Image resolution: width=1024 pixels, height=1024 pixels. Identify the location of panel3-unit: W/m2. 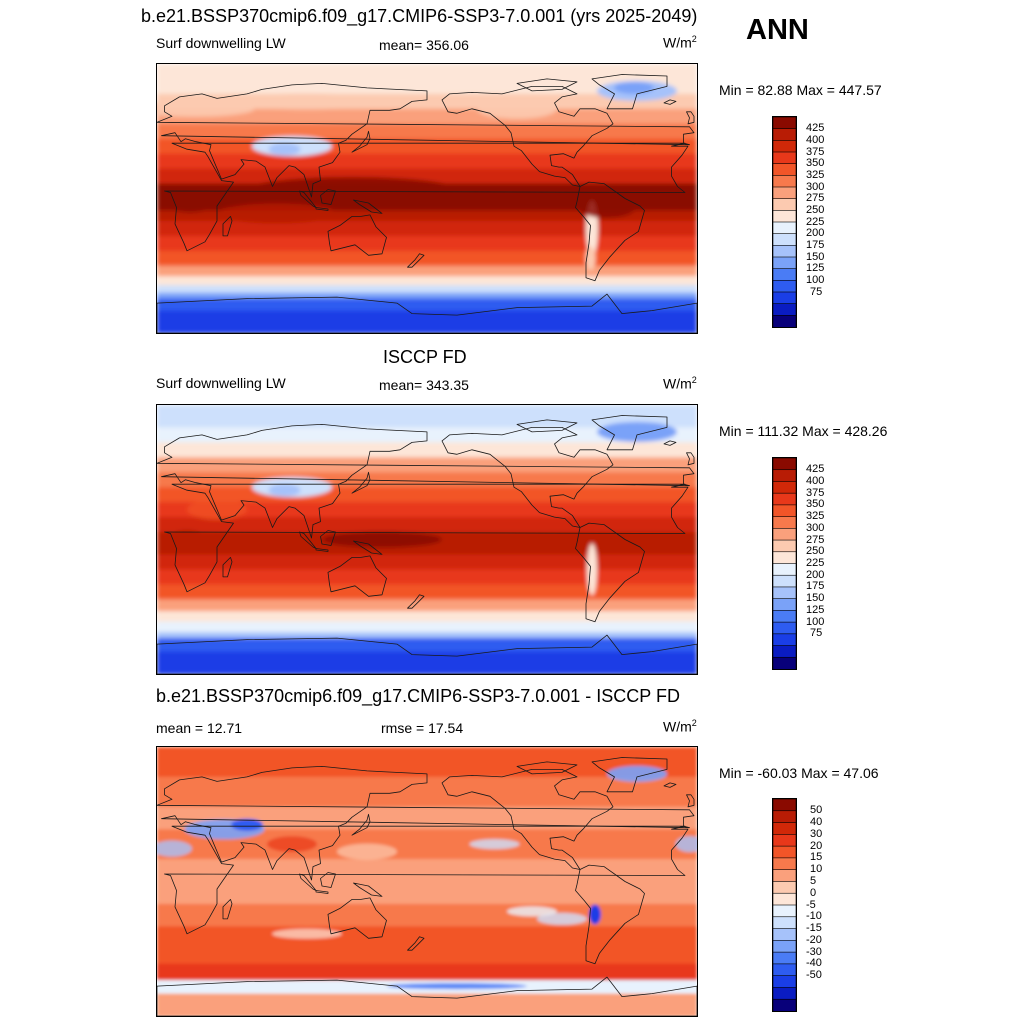
(680, 726).